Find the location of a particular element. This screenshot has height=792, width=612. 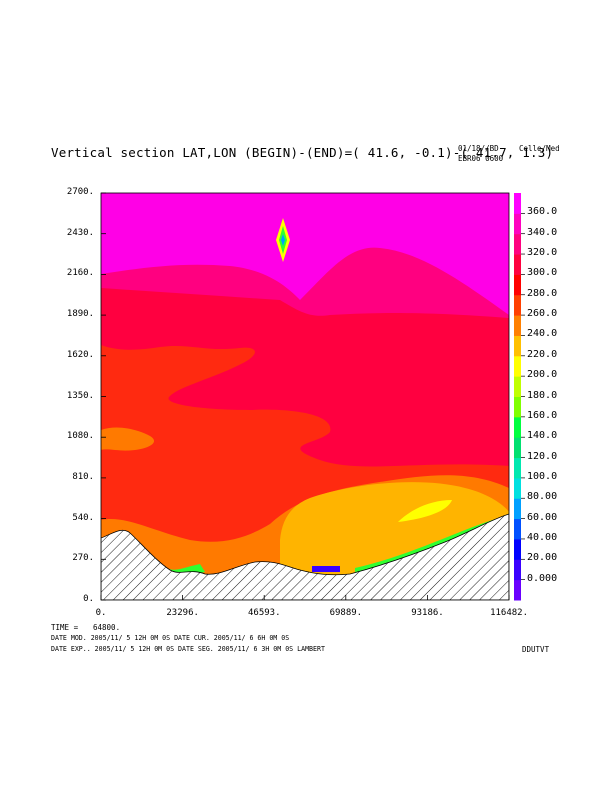

time-label: TIME = is located at coordinates (65, 627).